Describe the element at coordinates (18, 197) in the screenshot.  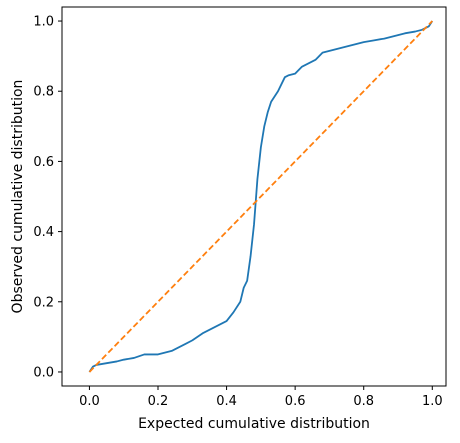
I see `y-axis-label: Observed cumulative distribution` at that location.